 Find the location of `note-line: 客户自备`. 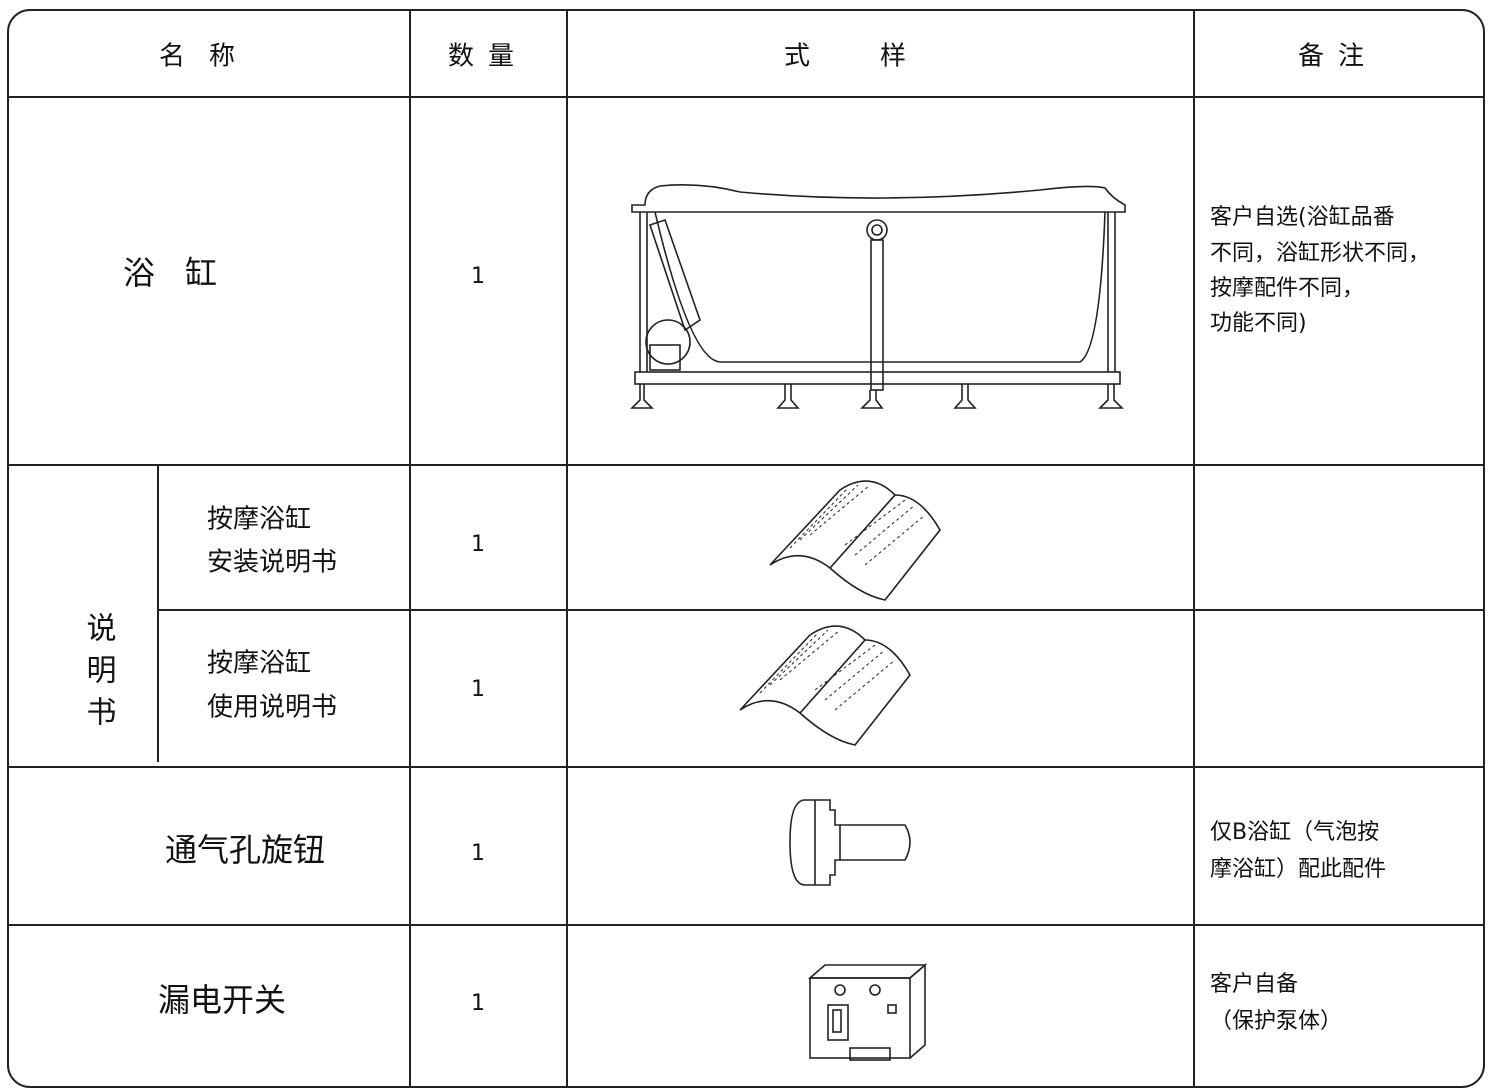

note-line: 客户自备 is located at coordinates (1254, 984).